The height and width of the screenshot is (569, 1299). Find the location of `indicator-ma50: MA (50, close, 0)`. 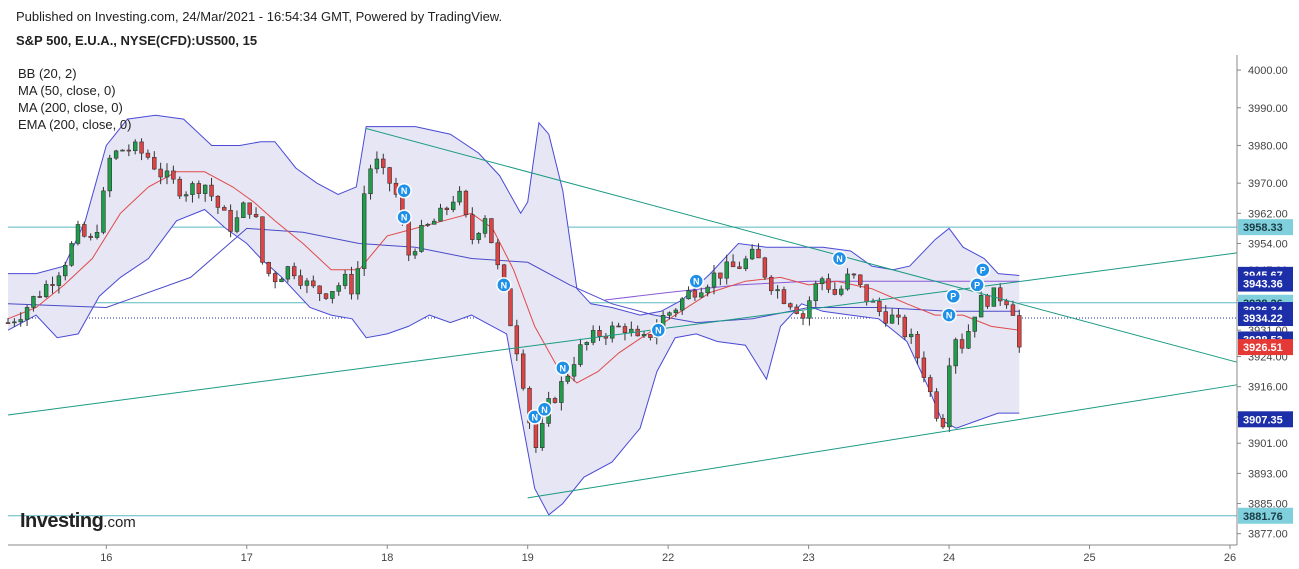

indicator-ma50: MA (50, close, 0) is located at coordinates (67, 90).